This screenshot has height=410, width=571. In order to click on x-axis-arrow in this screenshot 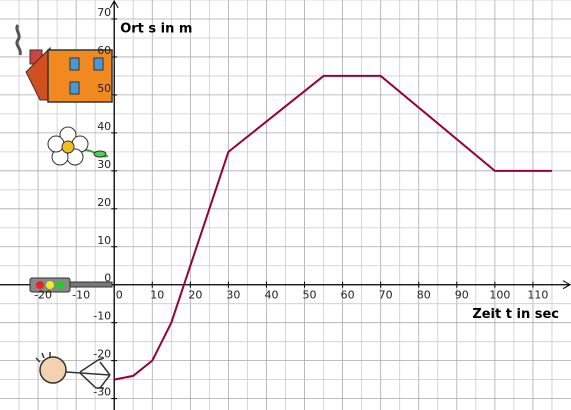, I will do `click(566, 285)`.